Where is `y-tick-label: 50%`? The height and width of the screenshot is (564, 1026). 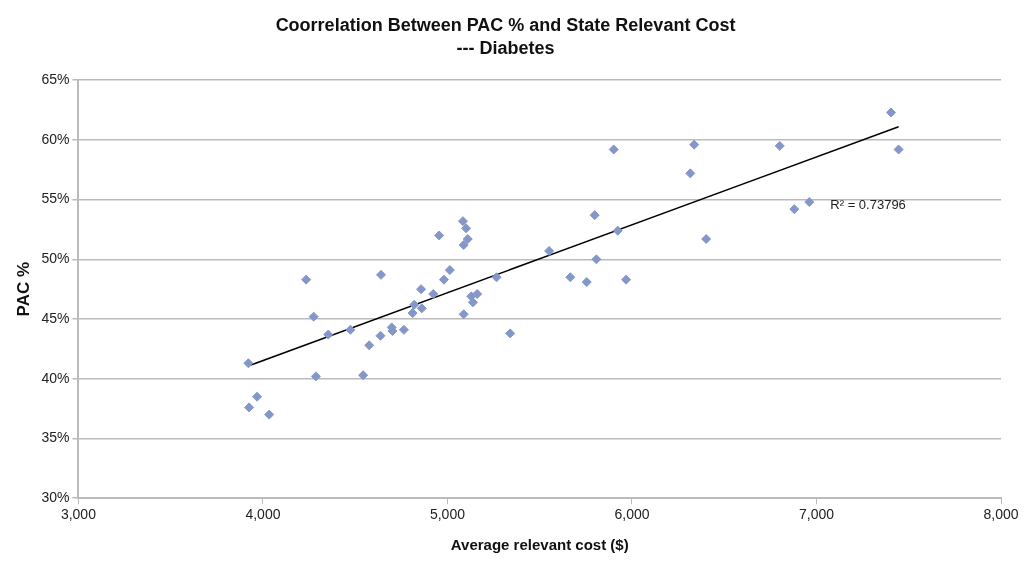
y-tick-label: 50% is located at coordinates (55, 258).